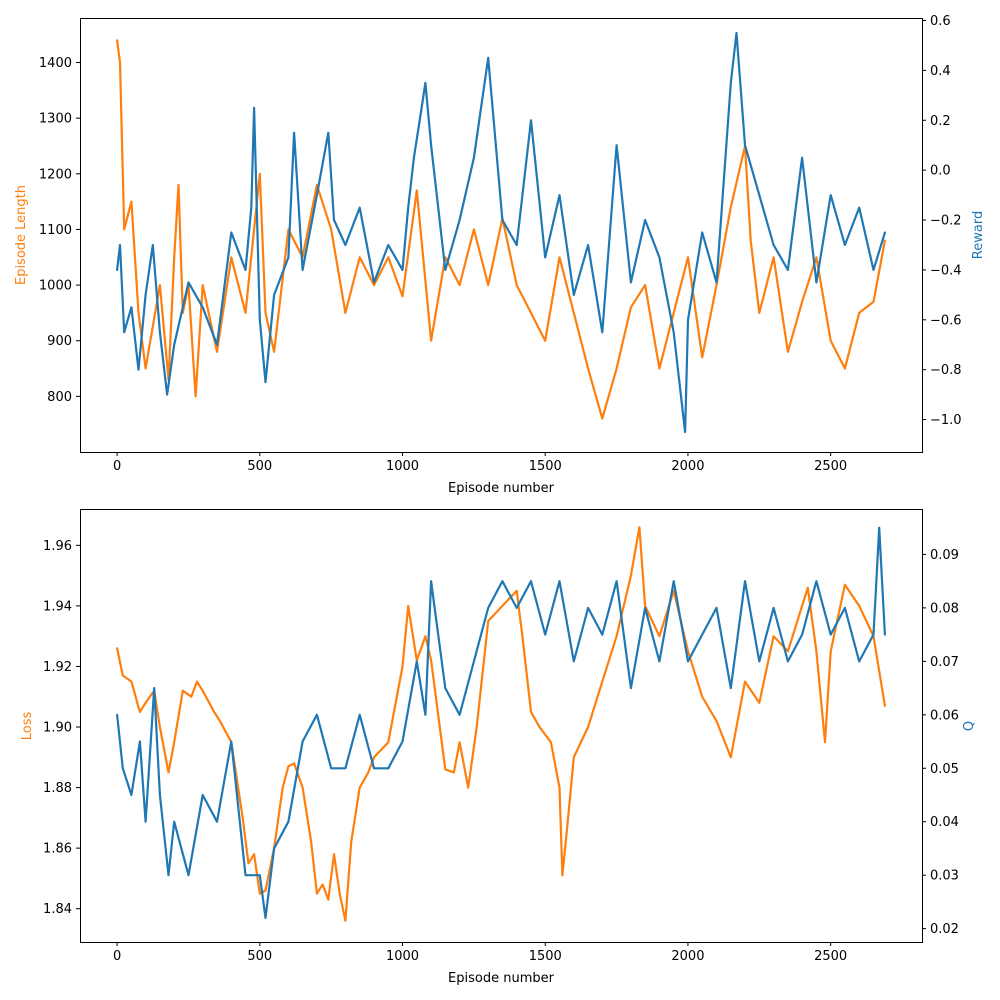 Image resolution: width=1000 pixels, height=1000 pixels. I want to click on top-chart-x-tick-label: 0, so click(117, 466).